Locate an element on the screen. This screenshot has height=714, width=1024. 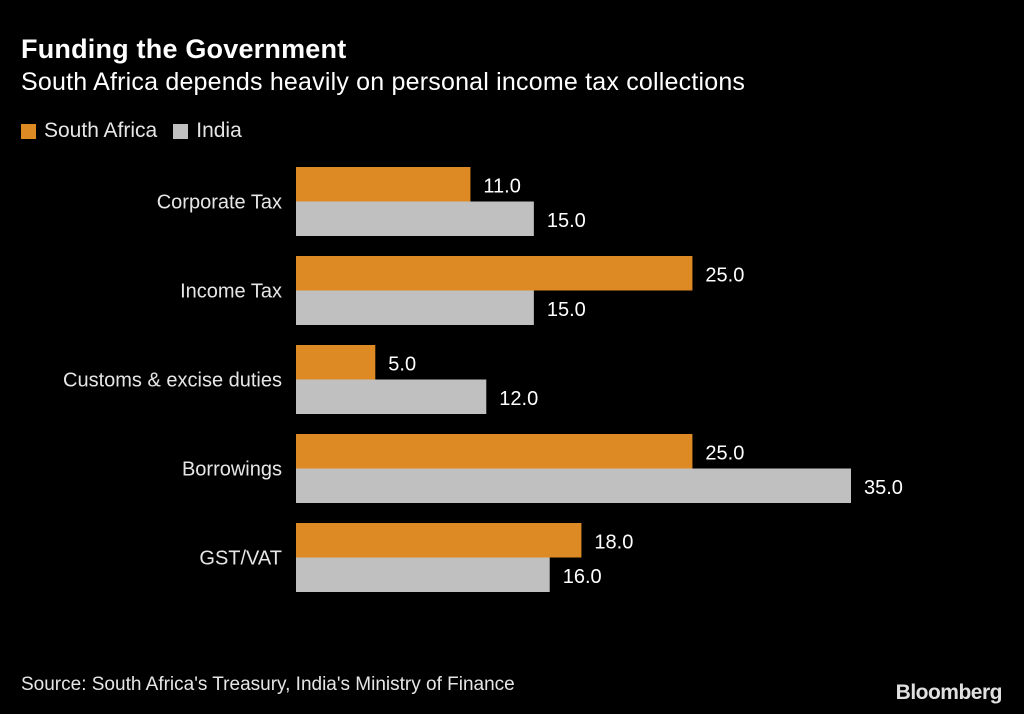
bloomberg-logo: Bloomberg is located at coordinates (949, 692).